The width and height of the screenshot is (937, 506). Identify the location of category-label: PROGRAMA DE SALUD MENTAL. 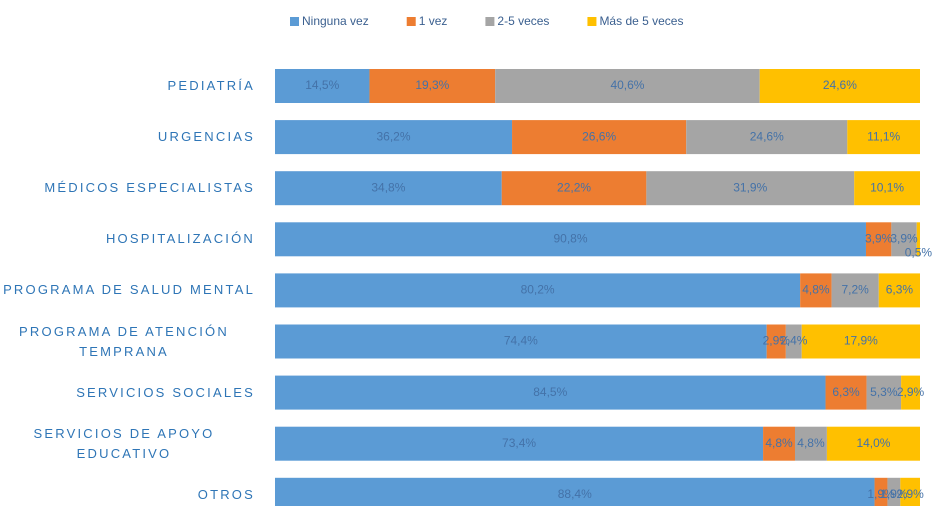
(127, 290).